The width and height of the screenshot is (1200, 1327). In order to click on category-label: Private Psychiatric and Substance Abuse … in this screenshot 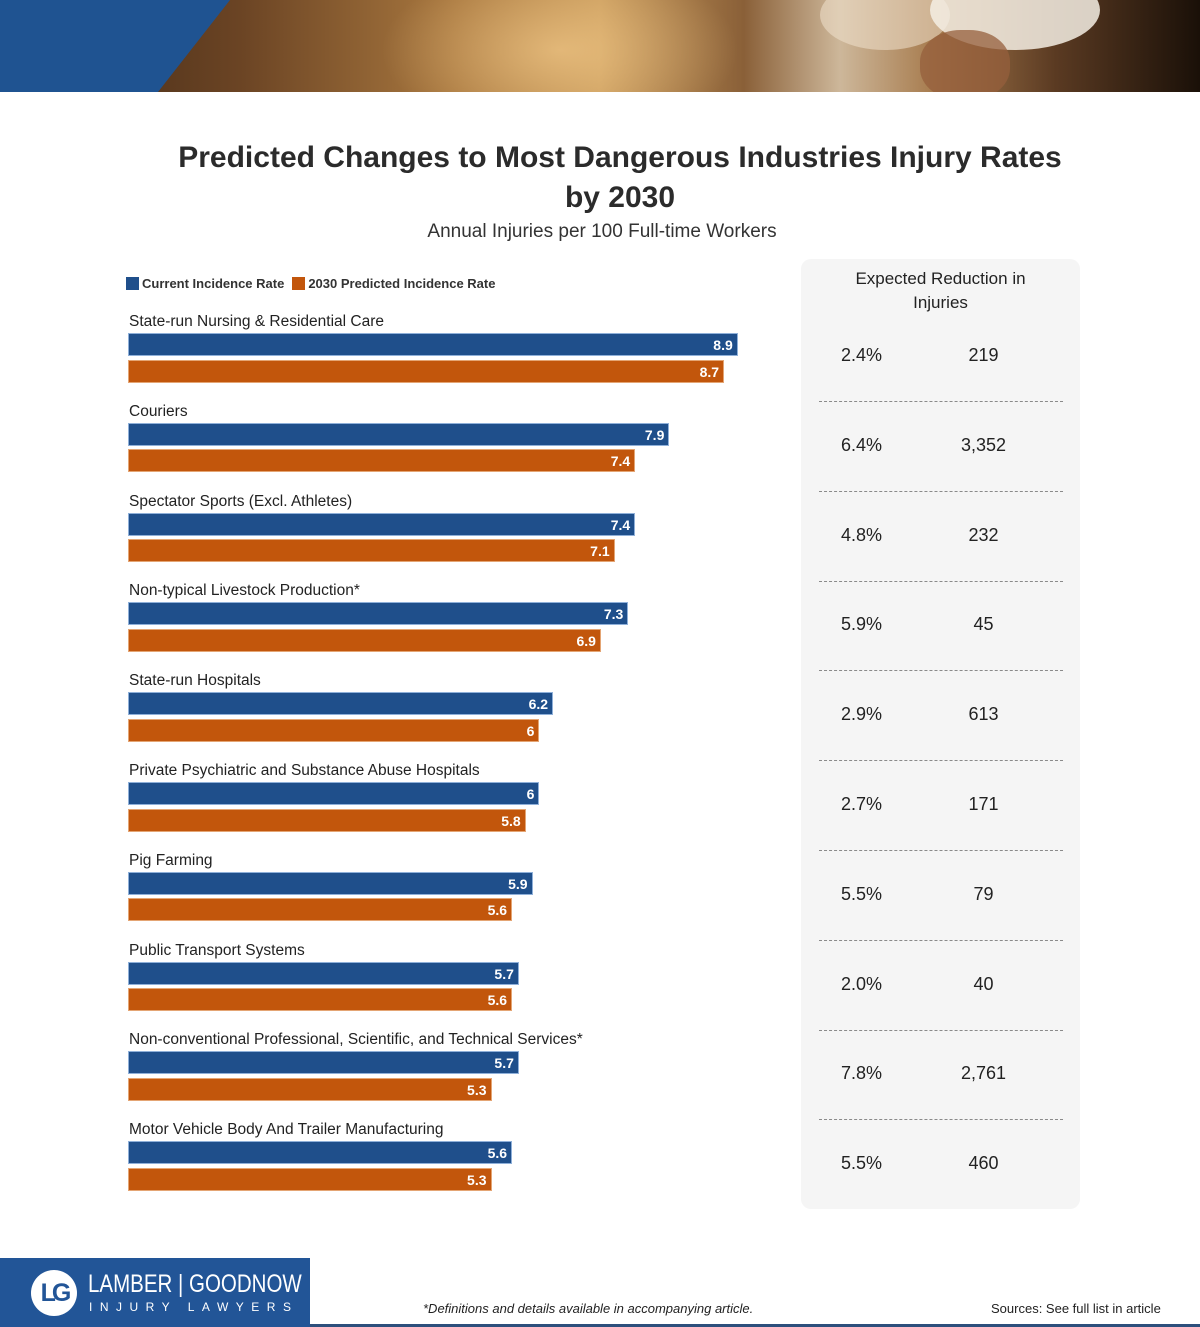, I will do `click(304, 770)`.